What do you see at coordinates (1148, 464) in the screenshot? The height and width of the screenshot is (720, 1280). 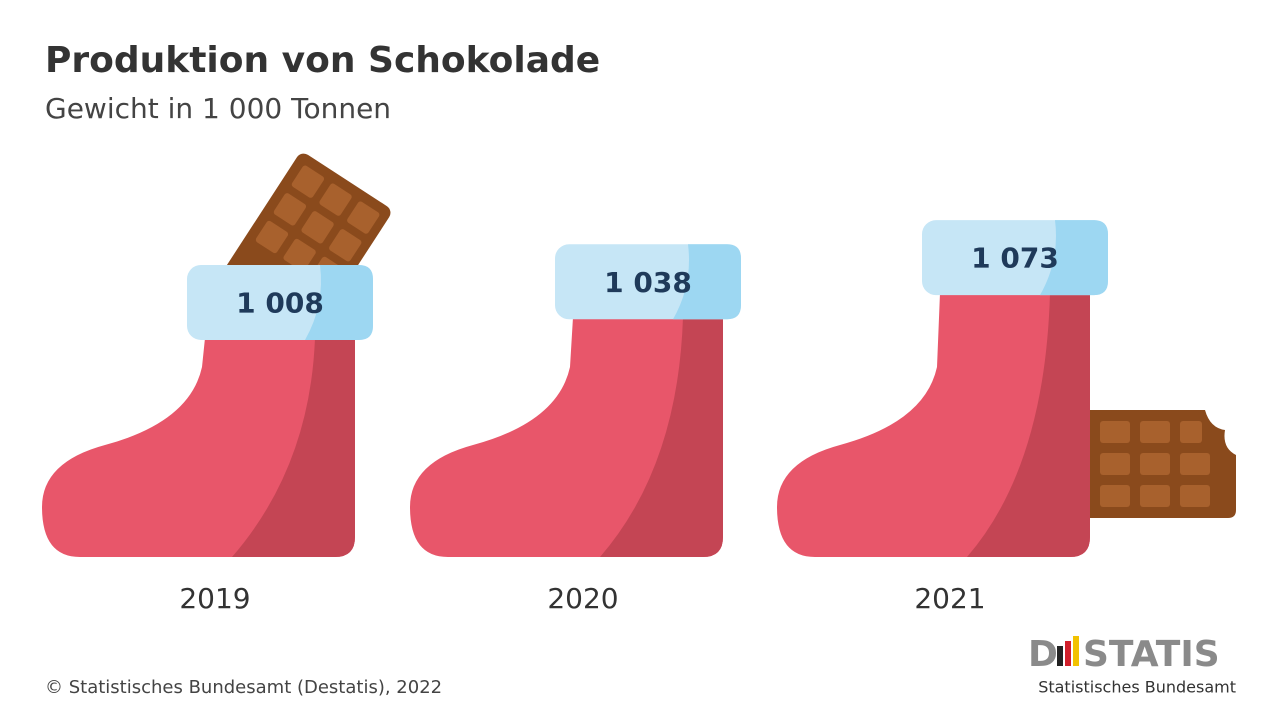 I see `chocolate-bar` at bounding box center [1148, 464].